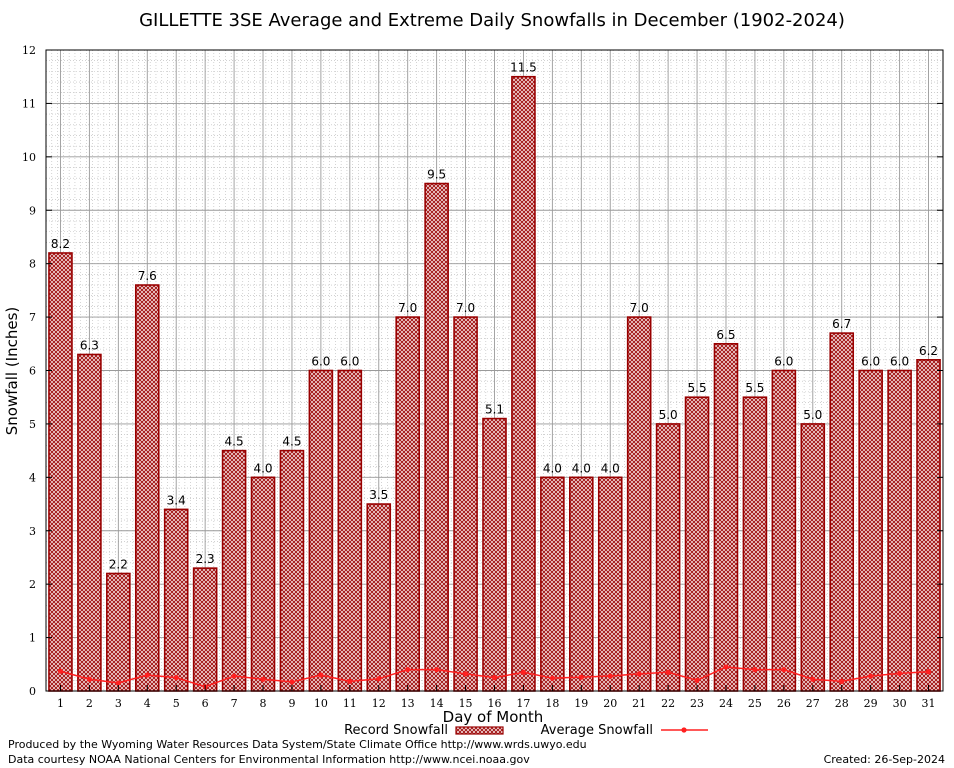  I want to click on legend-swatch-record, so click(479, 730).